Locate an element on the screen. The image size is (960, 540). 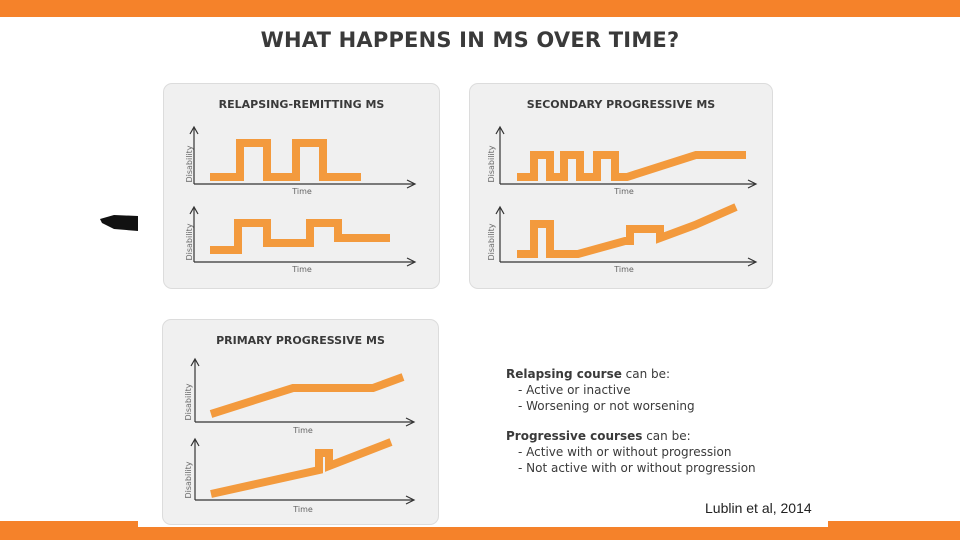
relapsing-remitting-graphs: Disability Time Disability Time is located at coordinates (301, 199).